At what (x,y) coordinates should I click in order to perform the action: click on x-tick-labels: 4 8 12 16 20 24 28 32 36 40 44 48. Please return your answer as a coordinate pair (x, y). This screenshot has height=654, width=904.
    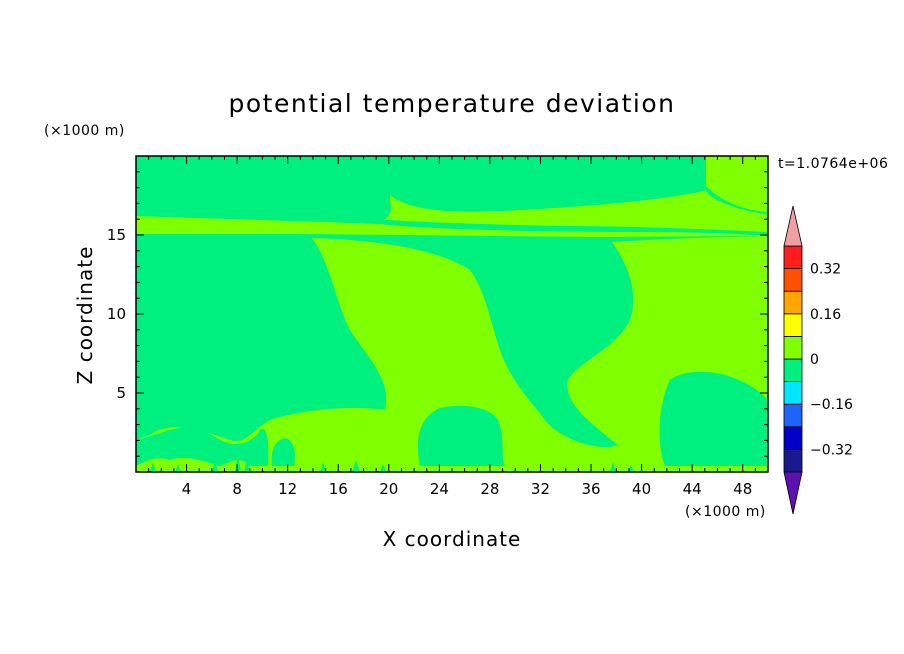
    Looking at the image, I should click on (467, 489).